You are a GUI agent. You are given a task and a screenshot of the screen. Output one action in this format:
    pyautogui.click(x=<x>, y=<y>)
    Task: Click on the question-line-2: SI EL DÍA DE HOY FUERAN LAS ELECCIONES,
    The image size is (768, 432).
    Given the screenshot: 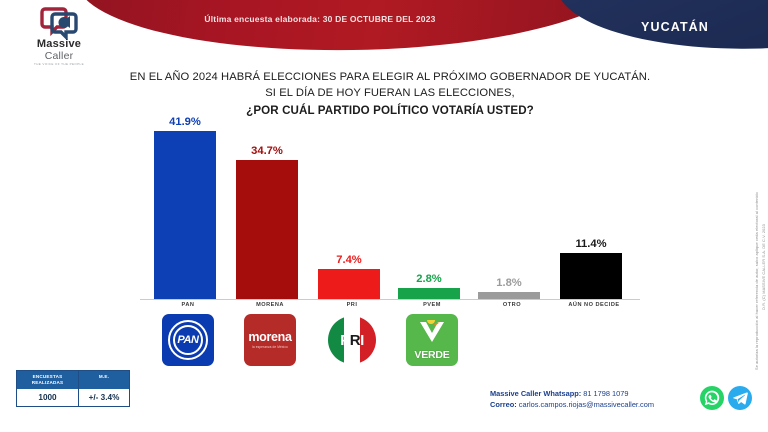 What is the action you would take?
    pyautogui.click(x=390, y=92)
    